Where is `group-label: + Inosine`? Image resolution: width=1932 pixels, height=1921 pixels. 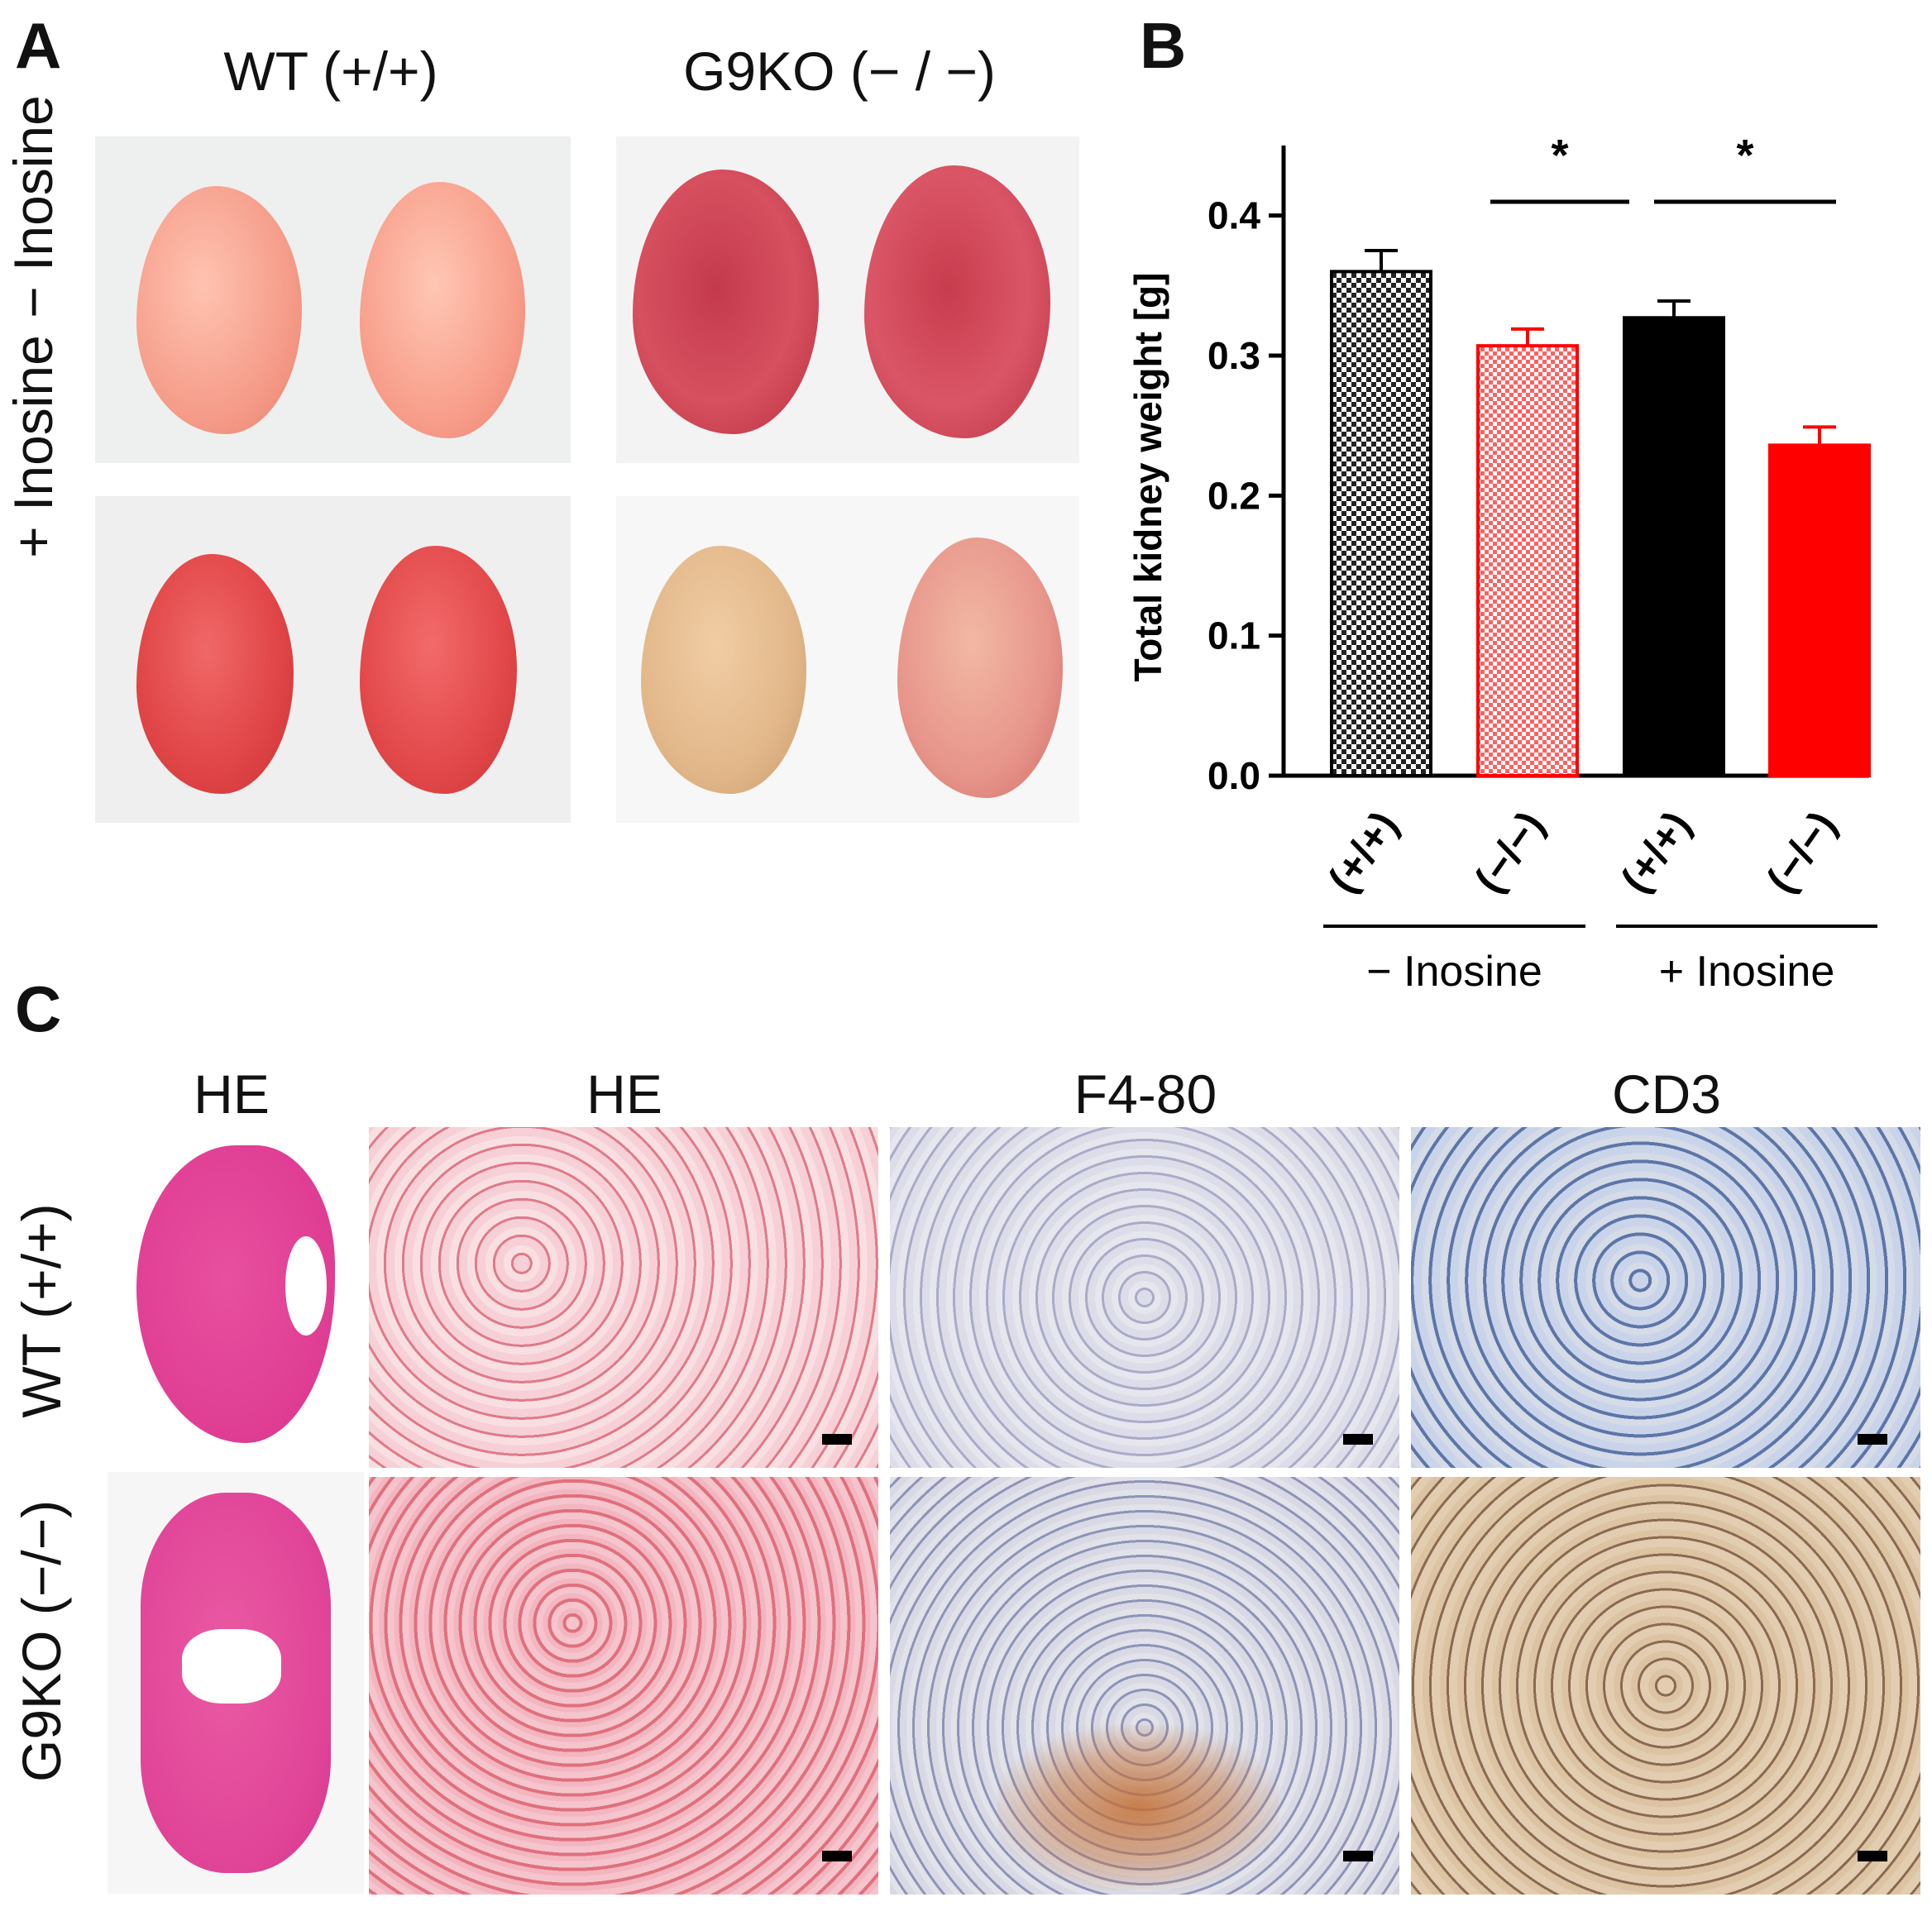
group-label: + Inosine is located at coordinates (1747, 972).